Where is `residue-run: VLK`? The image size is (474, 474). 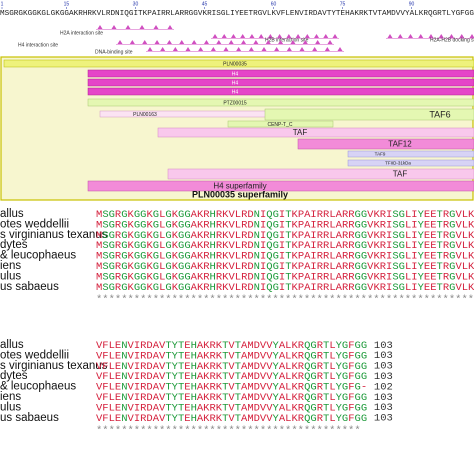
residue-run: VLK is located at coordinates (464, 256).